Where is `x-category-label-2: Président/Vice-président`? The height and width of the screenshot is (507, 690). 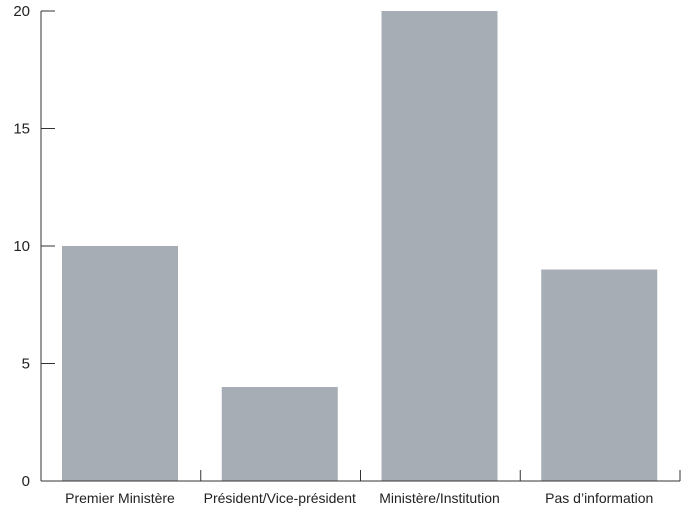
x-category-label-2: Président/Vice-président is located at coordinates (280, 498).